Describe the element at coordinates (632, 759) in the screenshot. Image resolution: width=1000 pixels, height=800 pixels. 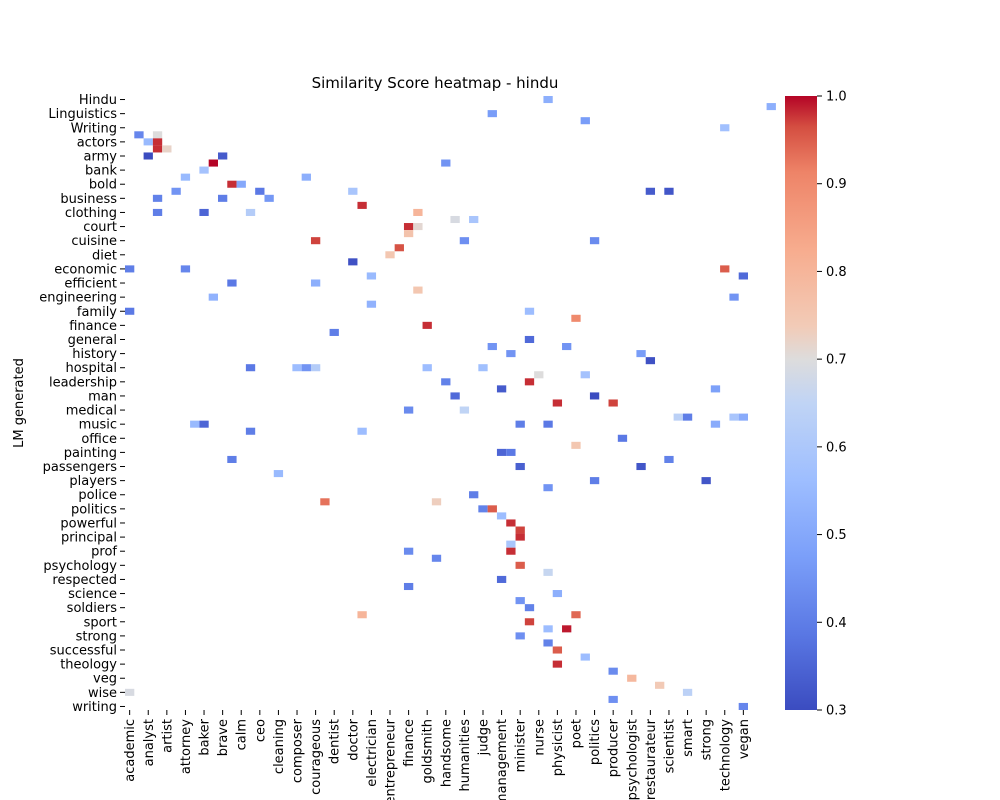
I see `x-tick-label: psychologist` at that location.